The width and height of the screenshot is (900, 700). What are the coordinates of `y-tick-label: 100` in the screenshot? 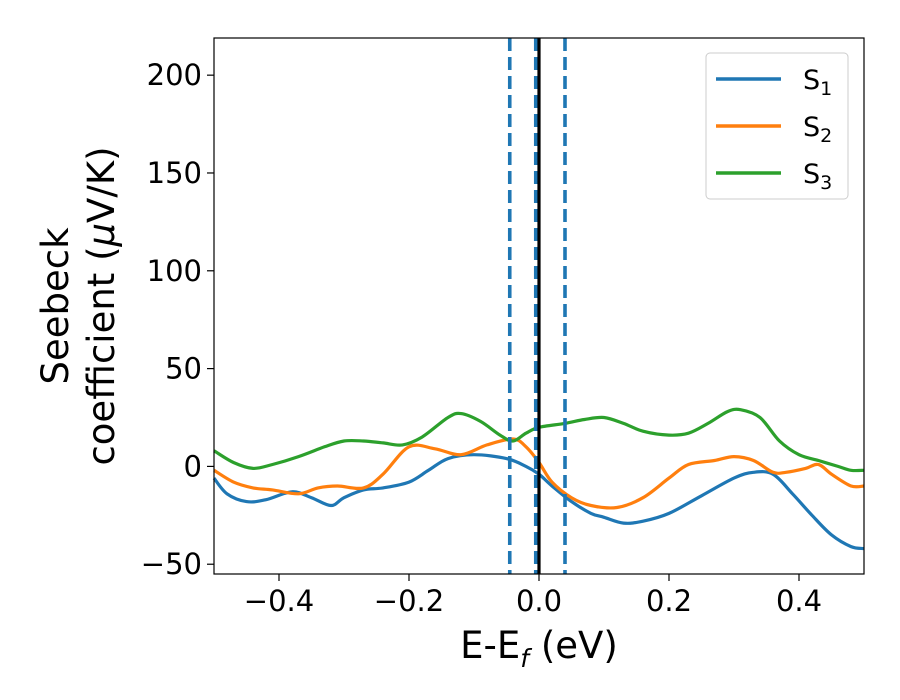 It's located at (174, 271).